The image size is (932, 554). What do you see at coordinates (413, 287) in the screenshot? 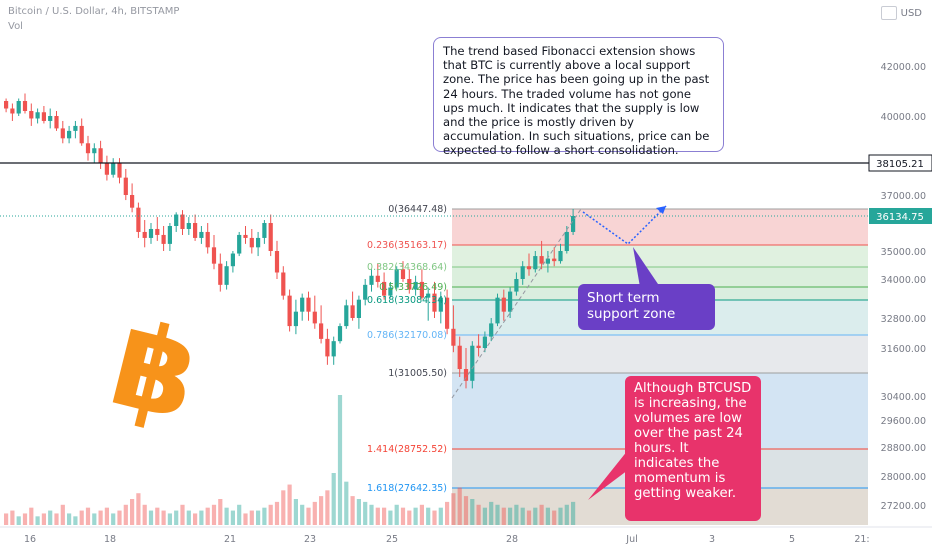
I see `fib-level-label: 0.5(33726.49)` at bounding box center [413, 287].